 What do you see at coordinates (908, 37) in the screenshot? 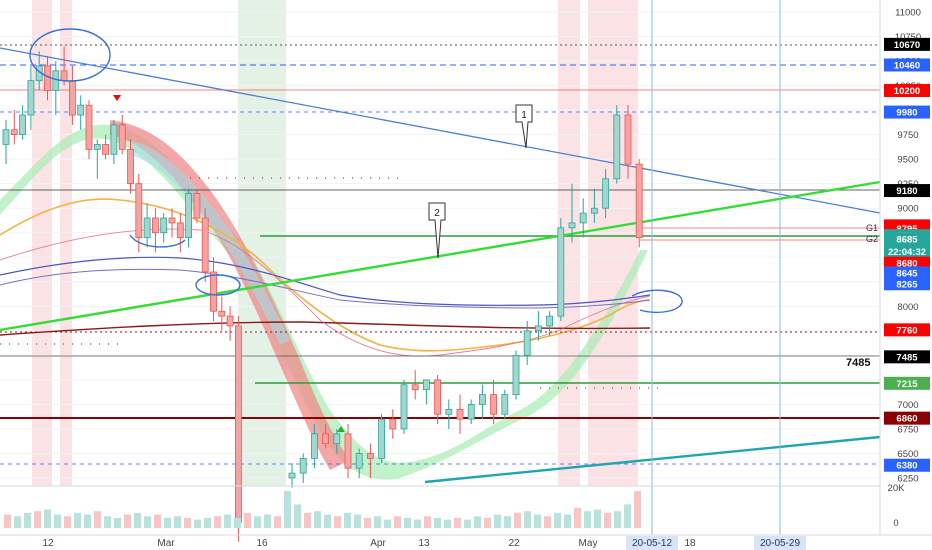
I see `price-tick-label: 10750` at bounding box center [908, 37].